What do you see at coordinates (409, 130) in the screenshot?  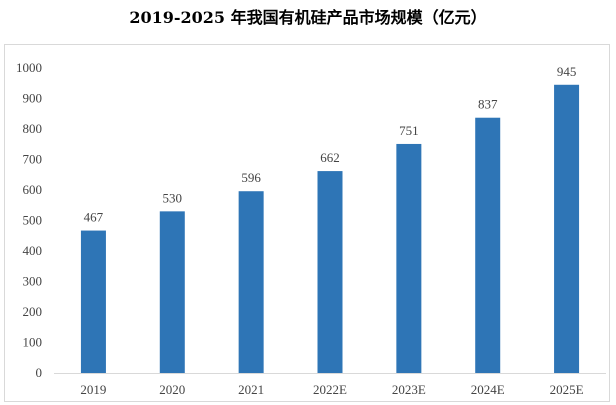 I see `data-label: 751` at bounding box center [409, 130].